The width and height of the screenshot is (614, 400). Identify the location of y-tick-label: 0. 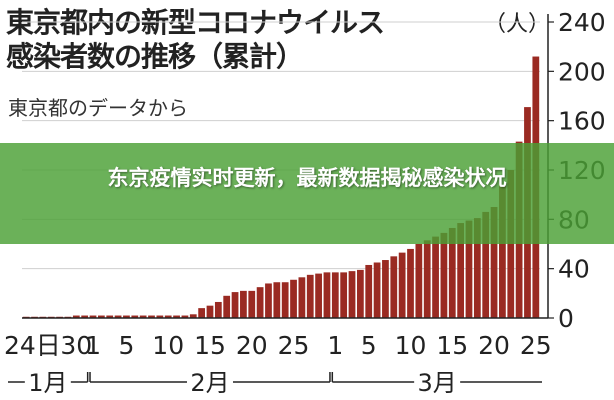
(566, 318).